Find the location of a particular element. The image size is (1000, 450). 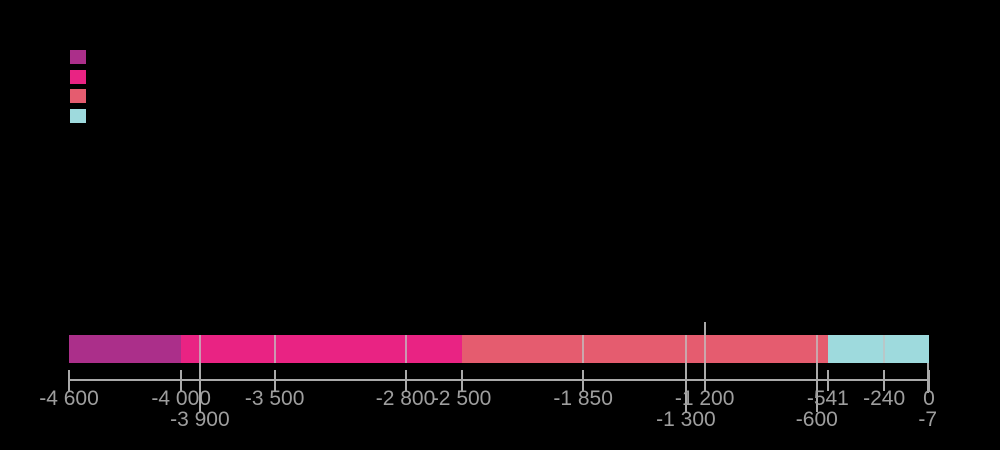

tick-label: -2 800 is located at coordinates (405, 398).